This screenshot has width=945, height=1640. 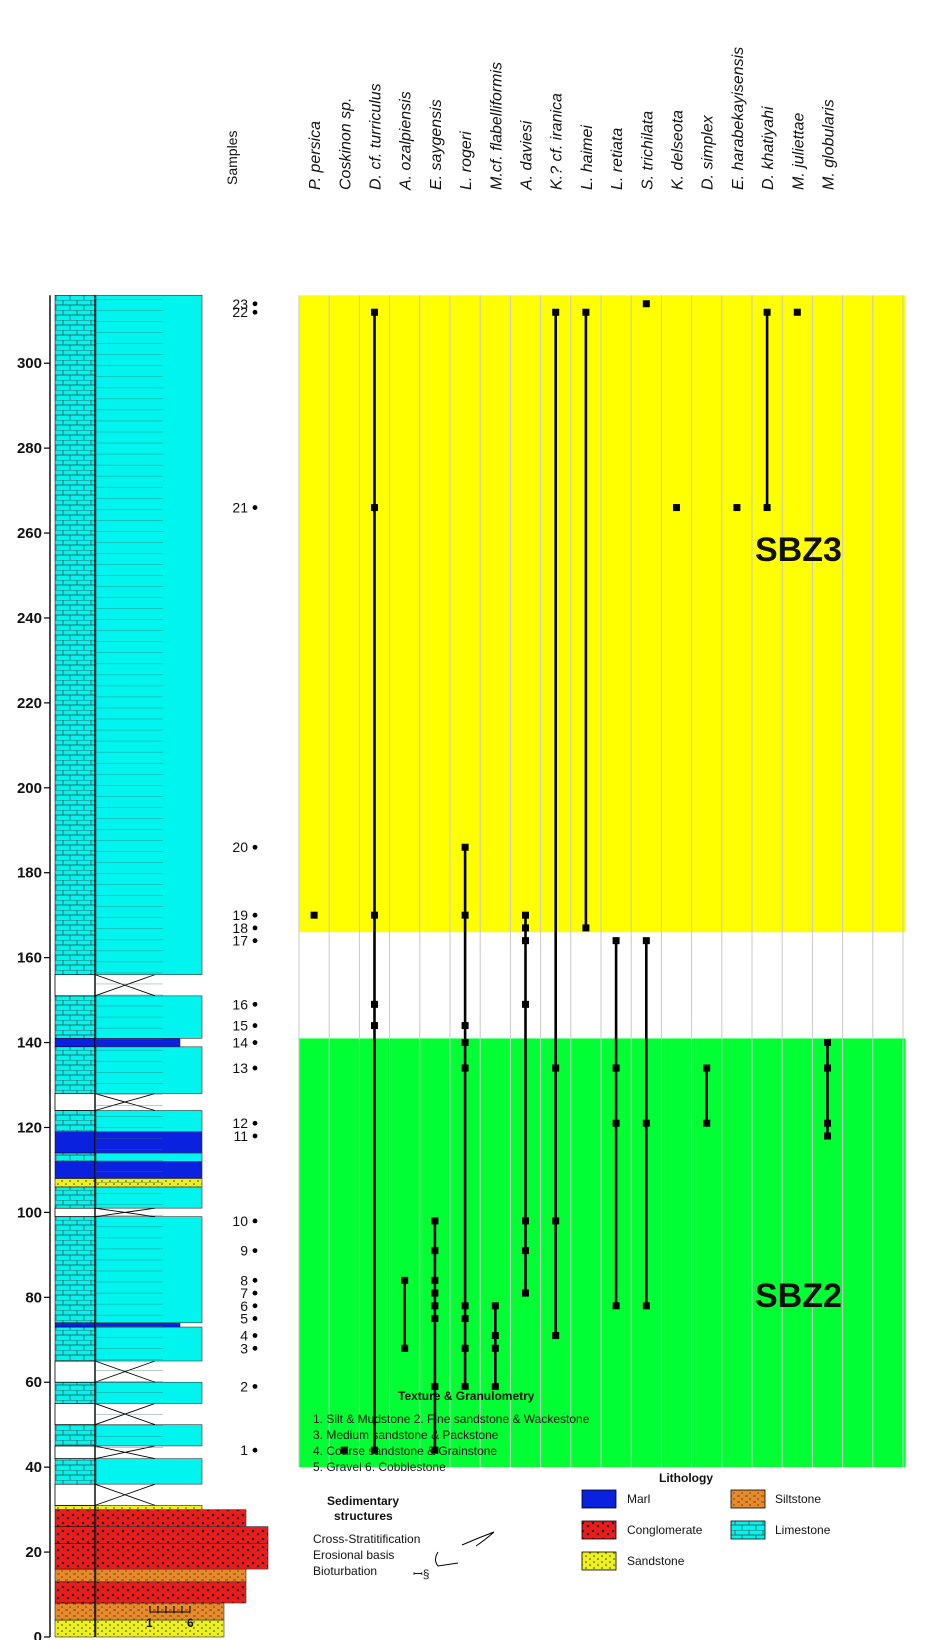 What do you see at coordinates (478, 1539) in the screenshot?
I see `cross-stratification-icon` at bounding box center [478, 1539].